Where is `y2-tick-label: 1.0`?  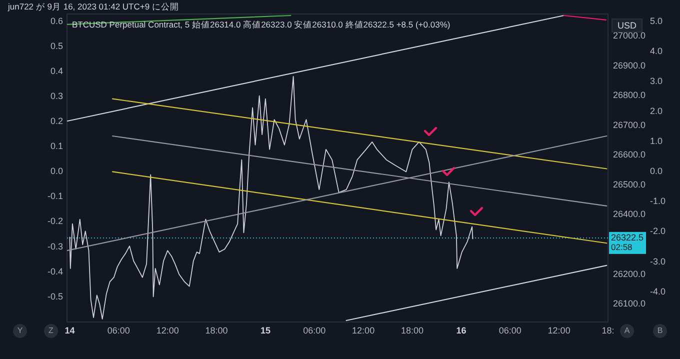
y2-tick-label: 1.0 is located at coordinates (656, 141).